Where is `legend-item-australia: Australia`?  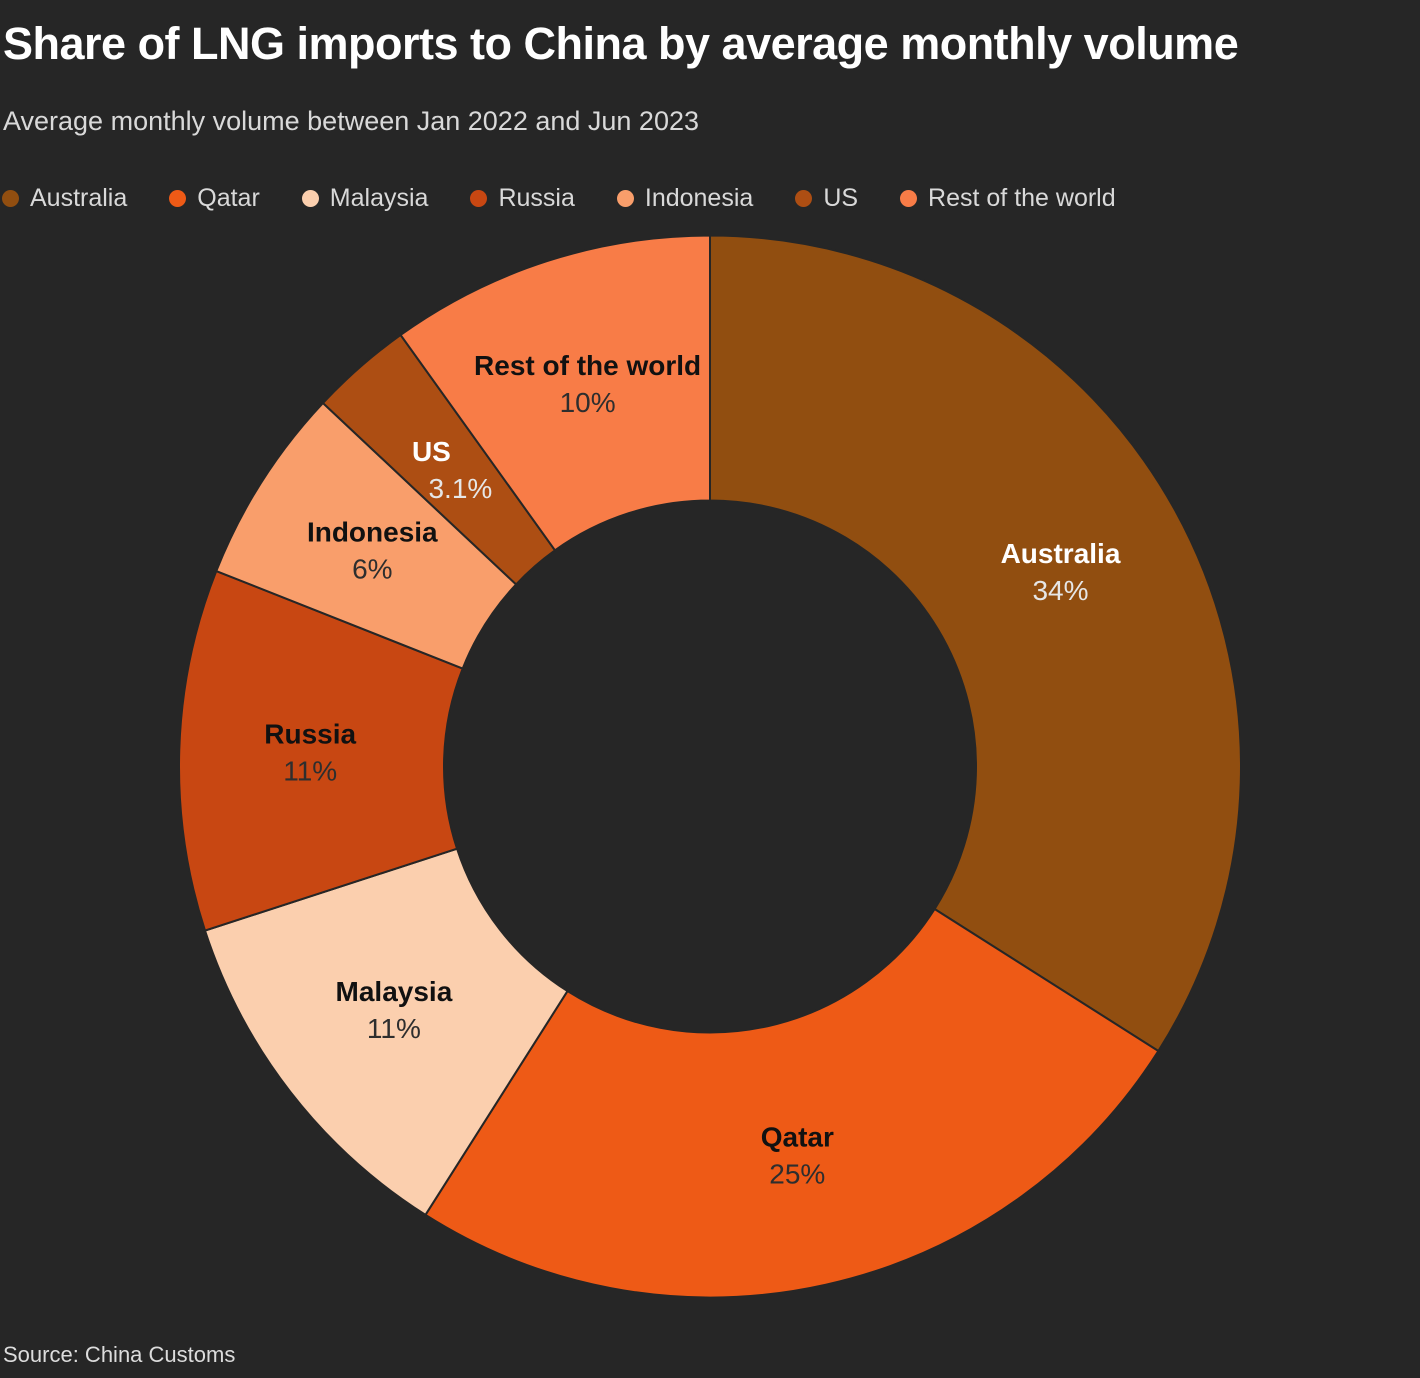
legend-item-australia: Australia is located at coordinates (64, 198).